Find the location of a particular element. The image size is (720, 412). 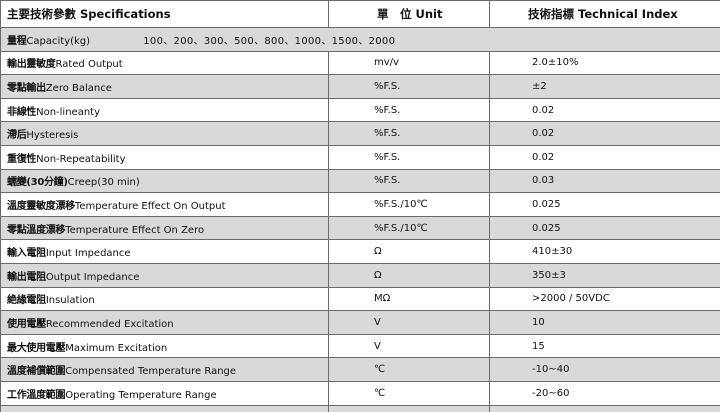

spec-unit: MΩ is located at coordinates (409, 299).